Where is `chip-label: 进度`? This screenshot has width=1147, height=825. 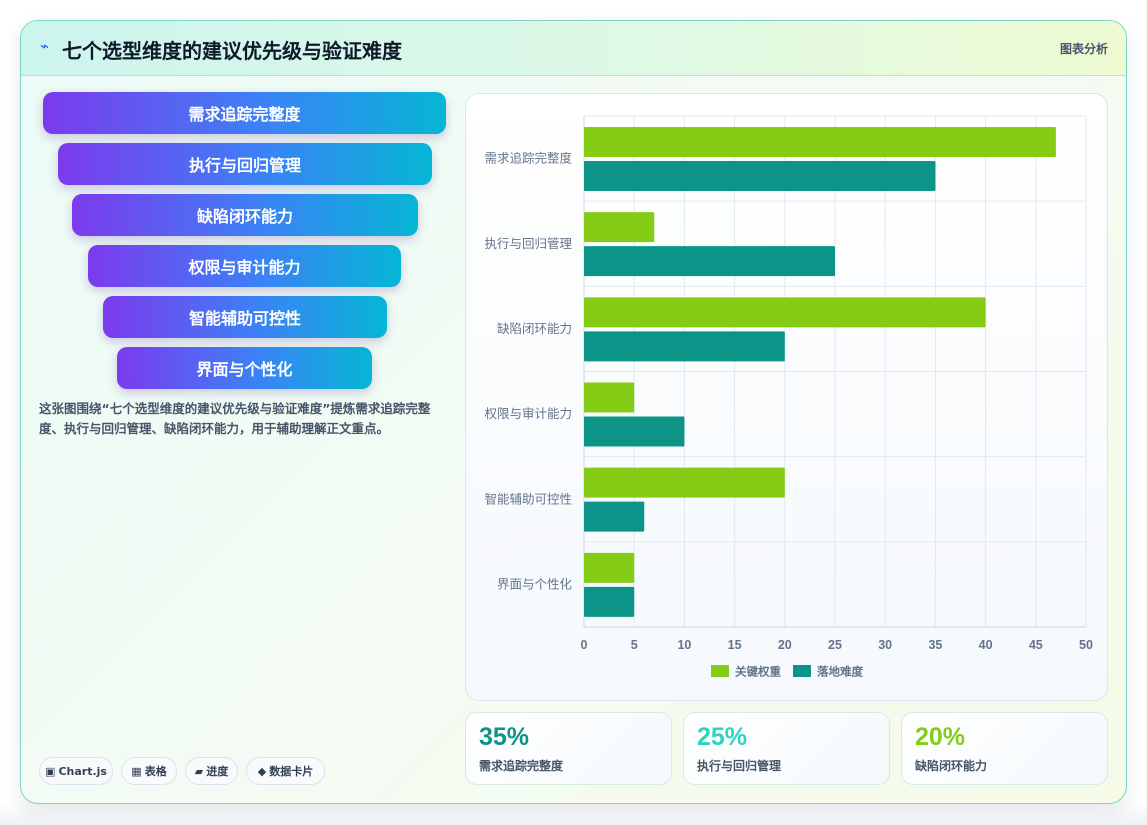
chip-label: 进度 is located at coordinates (217, 771).